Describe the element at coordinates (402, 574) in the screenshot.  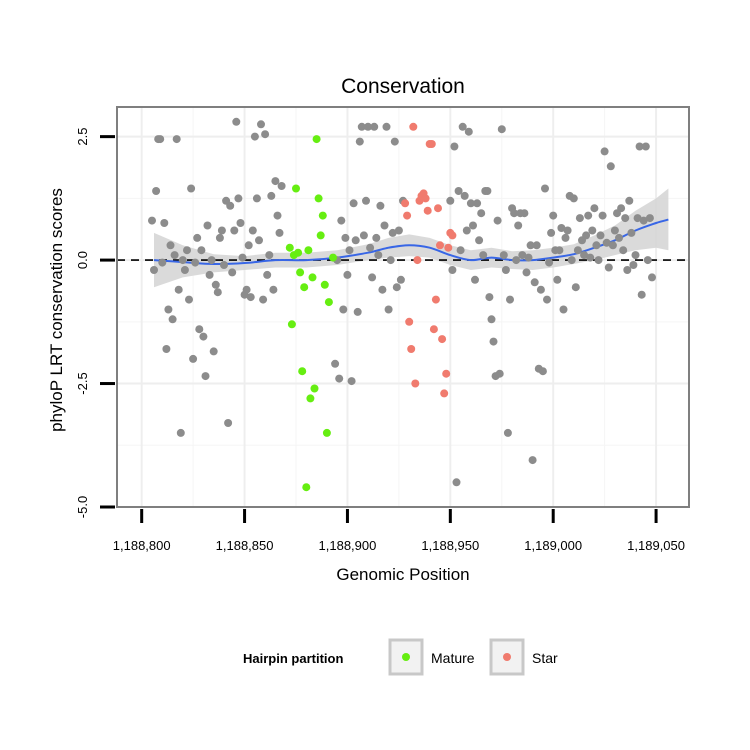
I see `x-axis-title: Genomic Position` at that location.